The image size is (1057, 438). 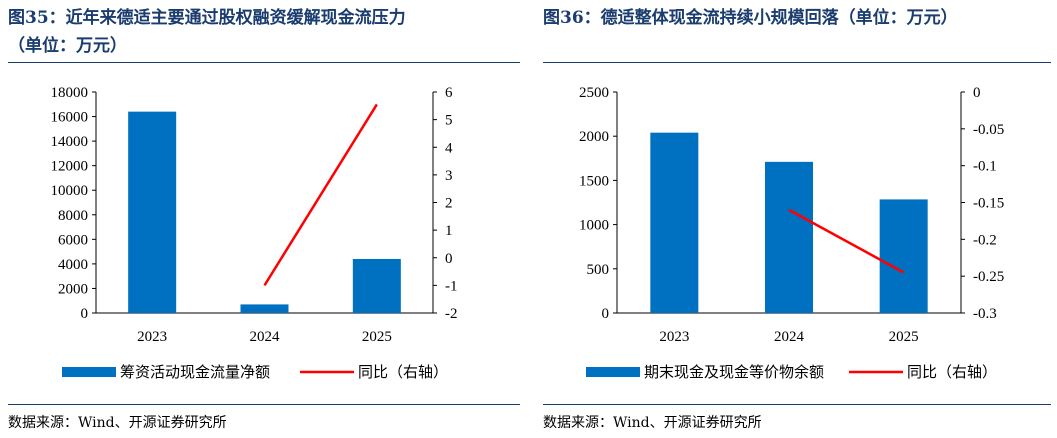 What do you see at coordinates (73, 240) in the screenshot?
I see `left-y-tick-label: 6000` at bounding box center [73, 240].